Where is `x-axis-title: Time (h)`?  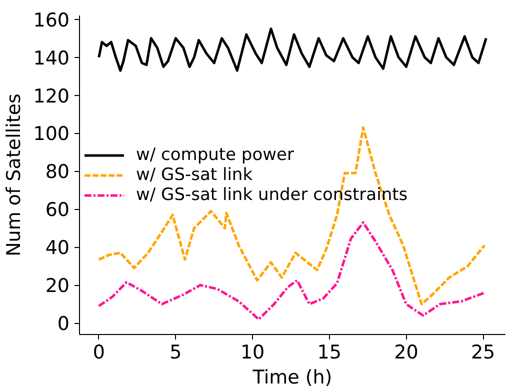
x-axis-title: Time (h) is located at coordinates (292, 377).